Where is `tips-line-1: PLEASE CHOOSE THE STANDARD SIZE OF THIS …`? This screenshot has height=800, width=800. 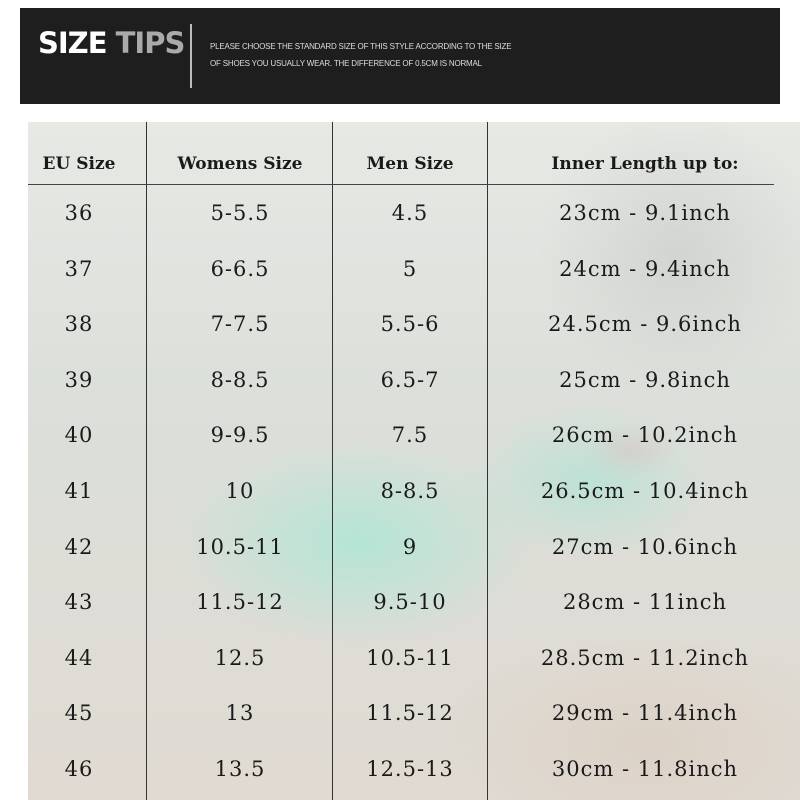 tips-line-1: PLEASE CHOOSE THE STANDARD SIZE OF THIS … is located at coordinates (361, 46).